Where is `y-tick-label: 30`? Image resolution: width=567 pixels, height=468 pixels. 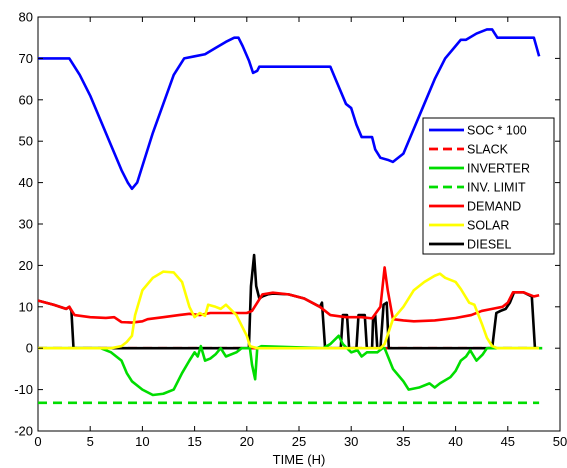
y-tick-label: 30 is located at coordinates (26, 224).